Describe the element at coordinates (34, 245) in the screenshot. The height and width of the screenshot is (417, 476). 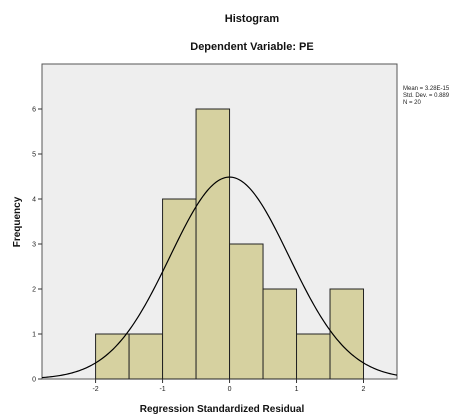
I see `y-tick-label: 3` at that location.